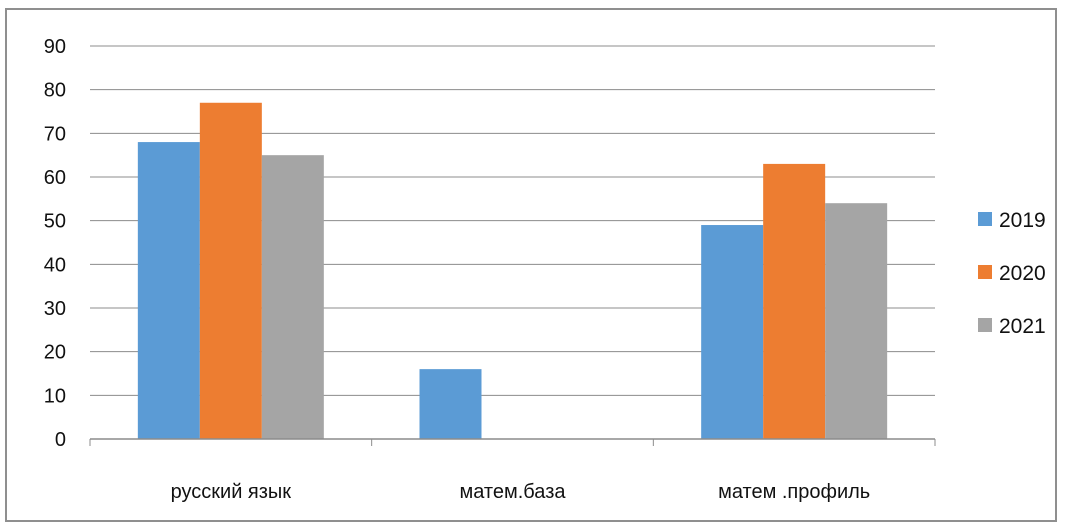 This screenshot has height=529, width=1065. I want to click on legend-label: 2020, so click(1022, 273).